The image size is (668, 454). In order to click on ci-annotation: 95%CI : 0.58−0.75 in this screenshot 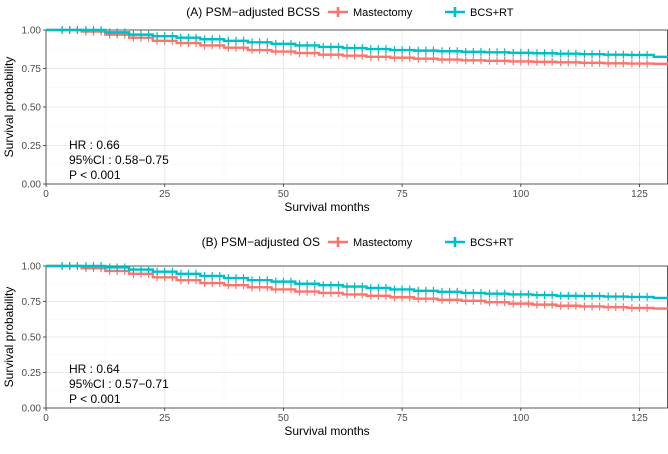, I will do `click(119, 160)`.